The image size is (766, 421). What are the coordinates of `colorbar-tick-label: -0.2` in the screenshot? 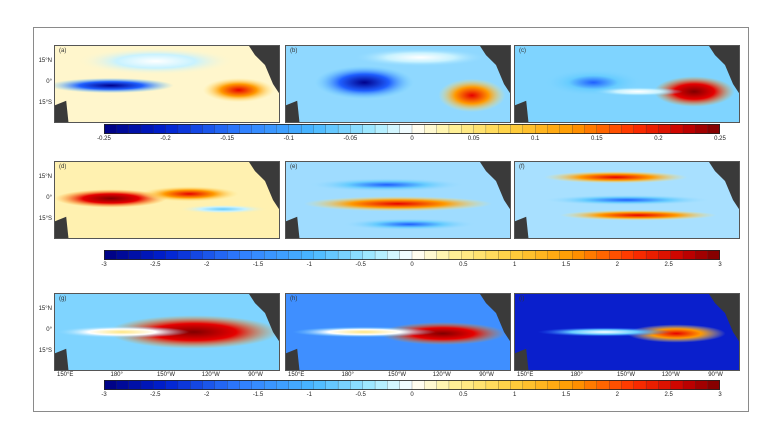 It's located at (165, 139).